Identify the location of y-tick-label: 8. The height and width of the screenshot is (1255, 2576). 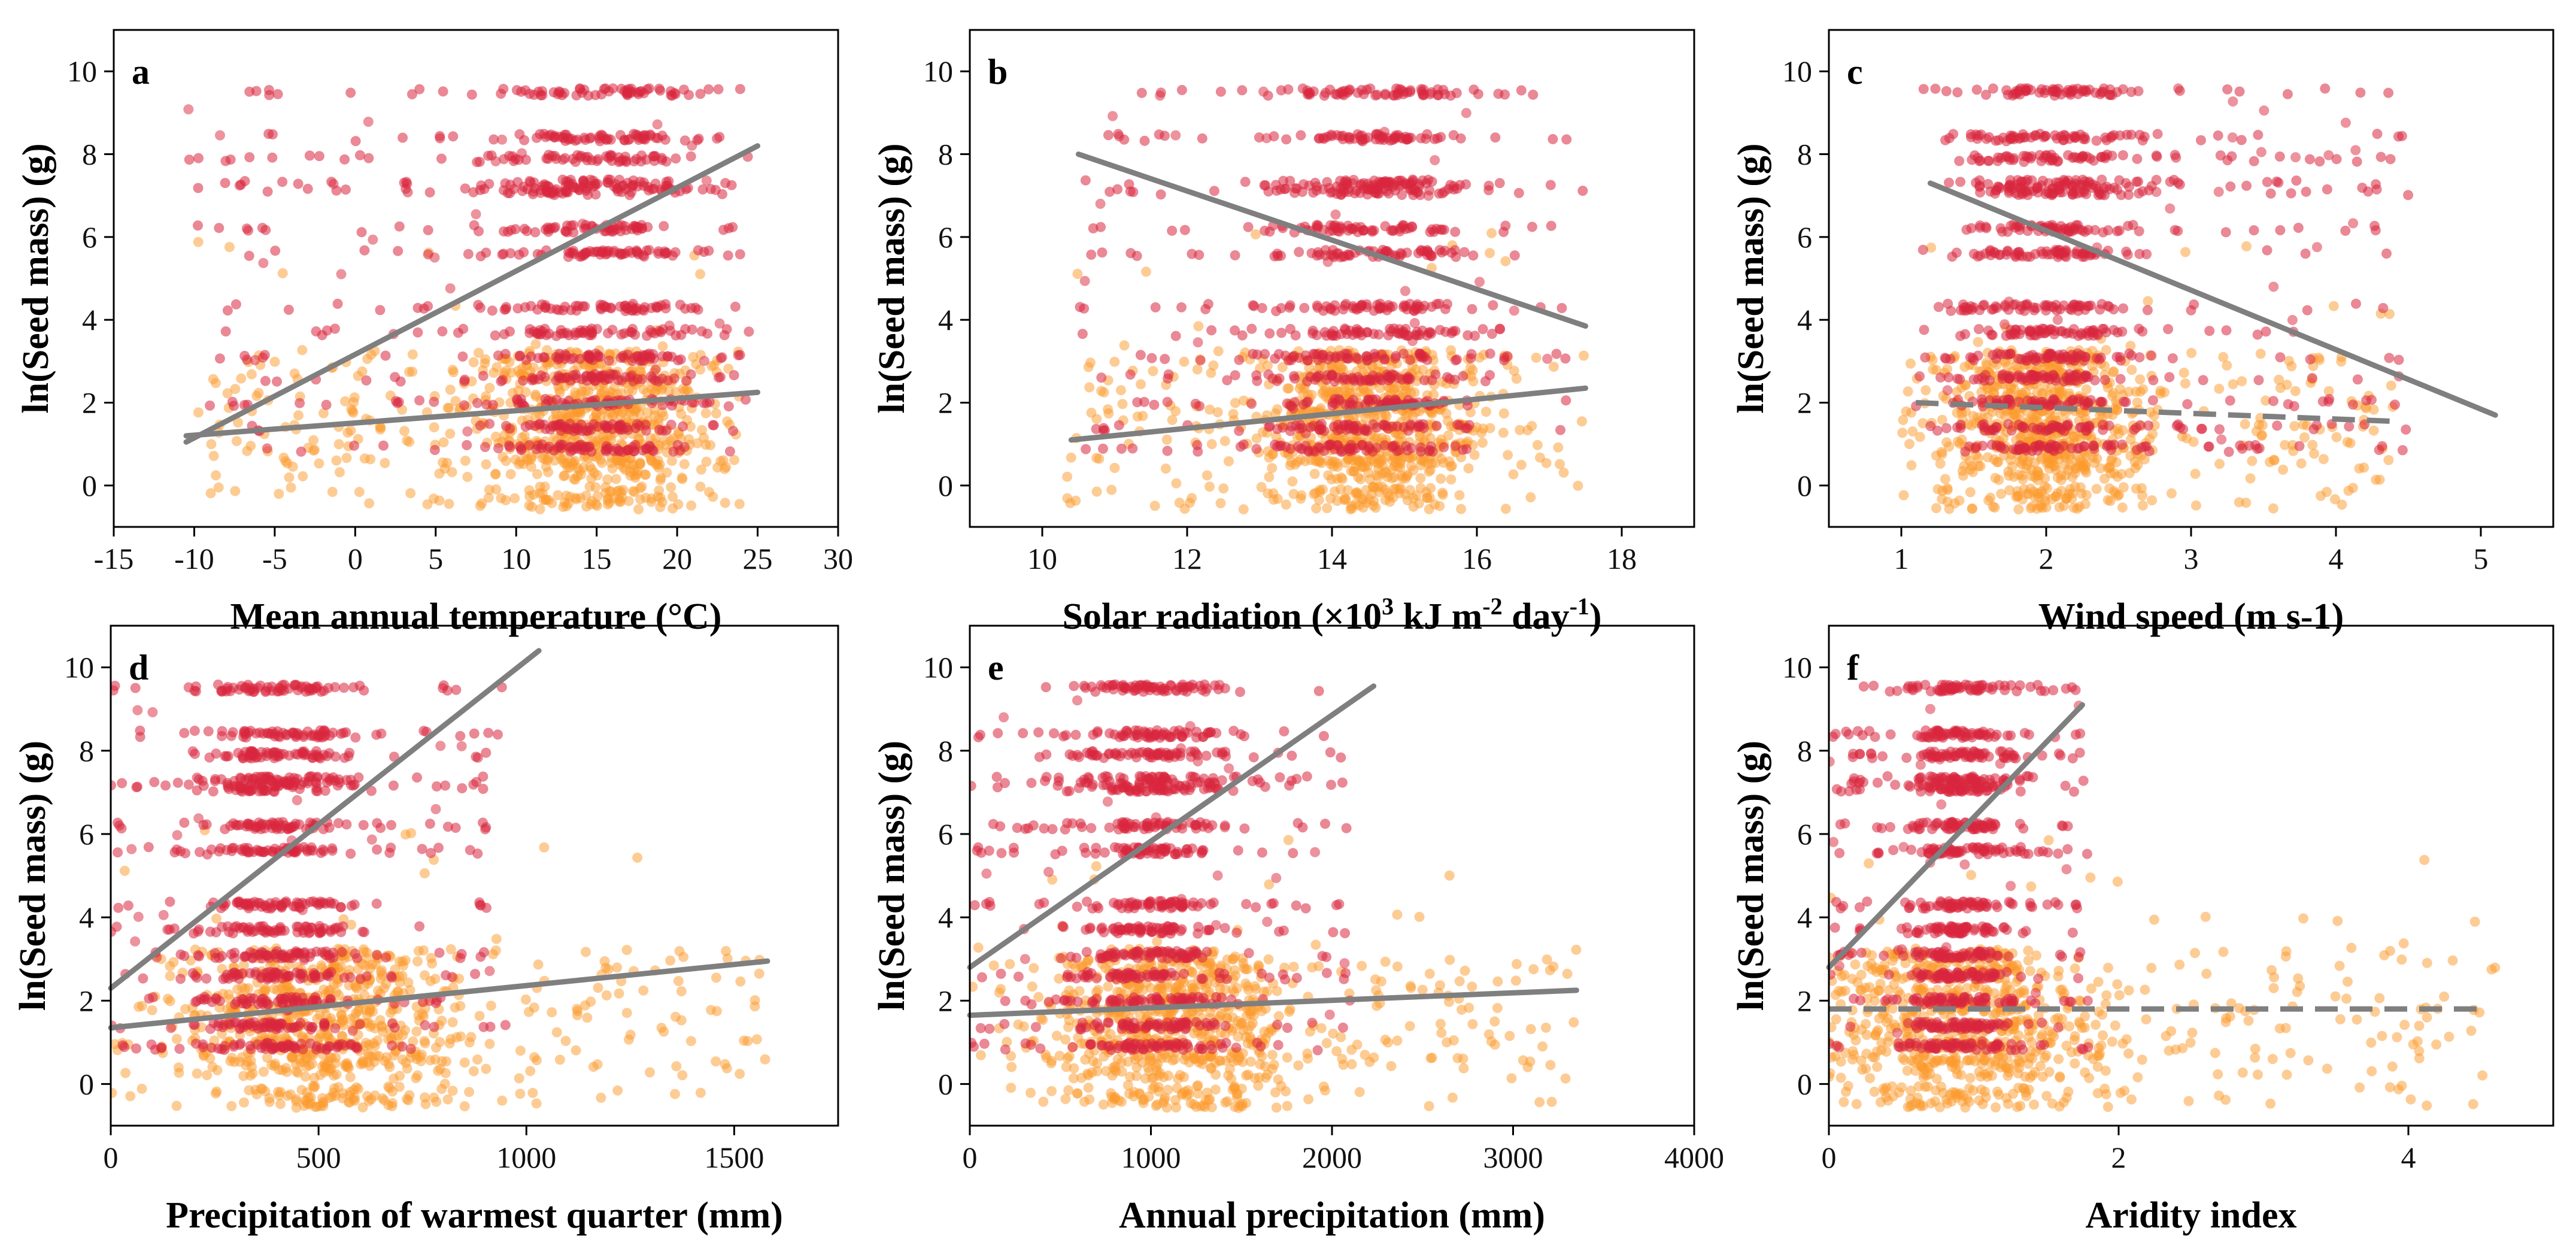
(945, 154).